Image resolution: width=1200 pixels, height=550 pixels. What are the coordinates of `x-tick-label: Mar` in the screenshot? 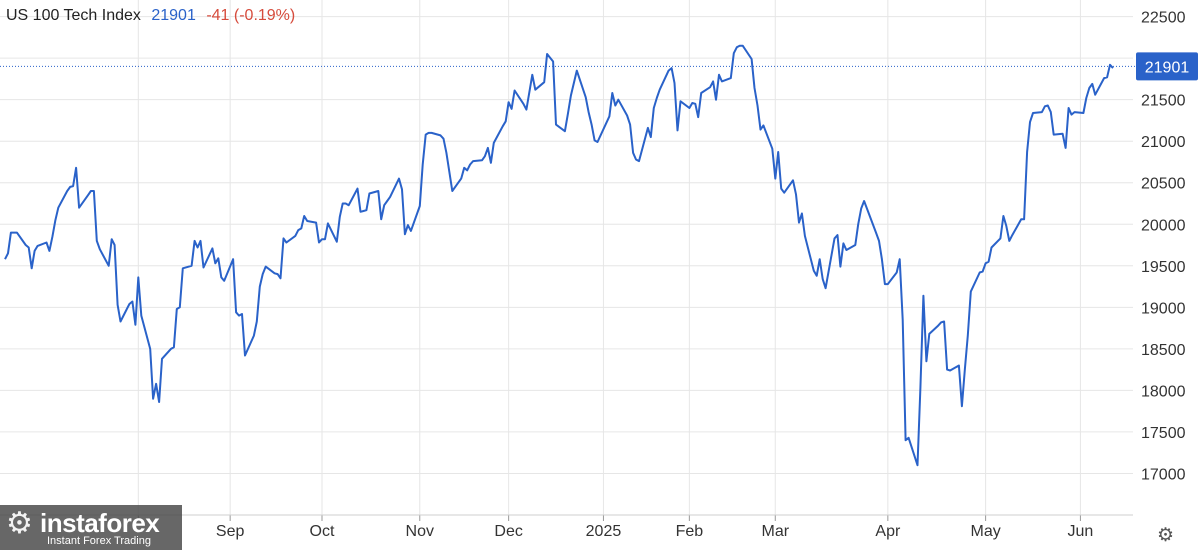 It's located at (775, 531).